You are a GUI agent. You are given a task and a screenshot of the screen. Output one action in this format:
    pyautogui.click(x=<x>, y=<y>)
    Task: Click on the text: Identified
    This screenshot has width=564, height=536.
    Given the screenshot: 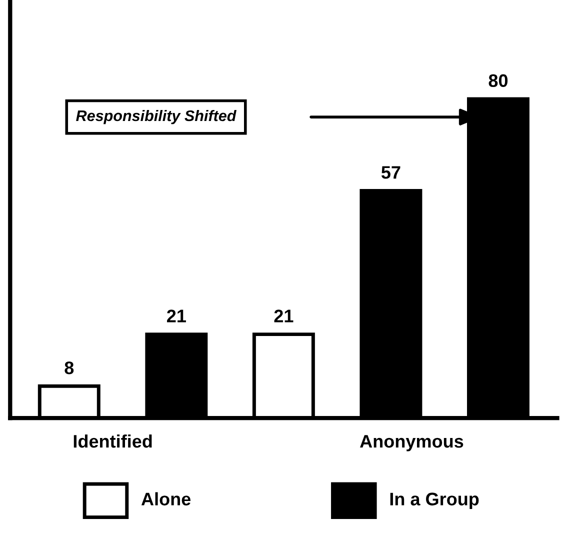 What is the action you would take?
    pyautogui.click(x=113, y=441)
    